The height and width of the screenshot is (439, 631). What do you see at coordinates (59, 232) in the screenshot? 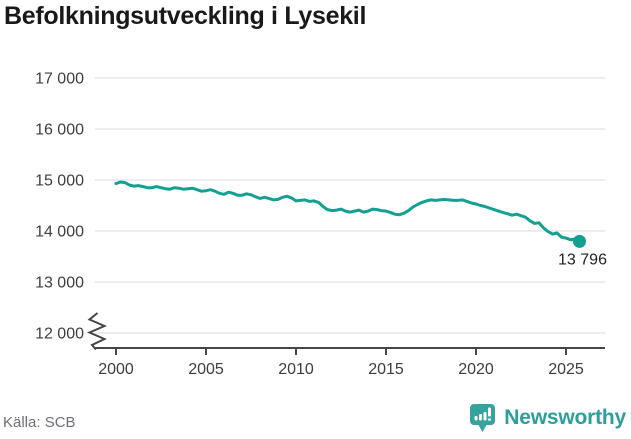
I see `y-axis-label: 14 000` at bounding box center [59, 232].